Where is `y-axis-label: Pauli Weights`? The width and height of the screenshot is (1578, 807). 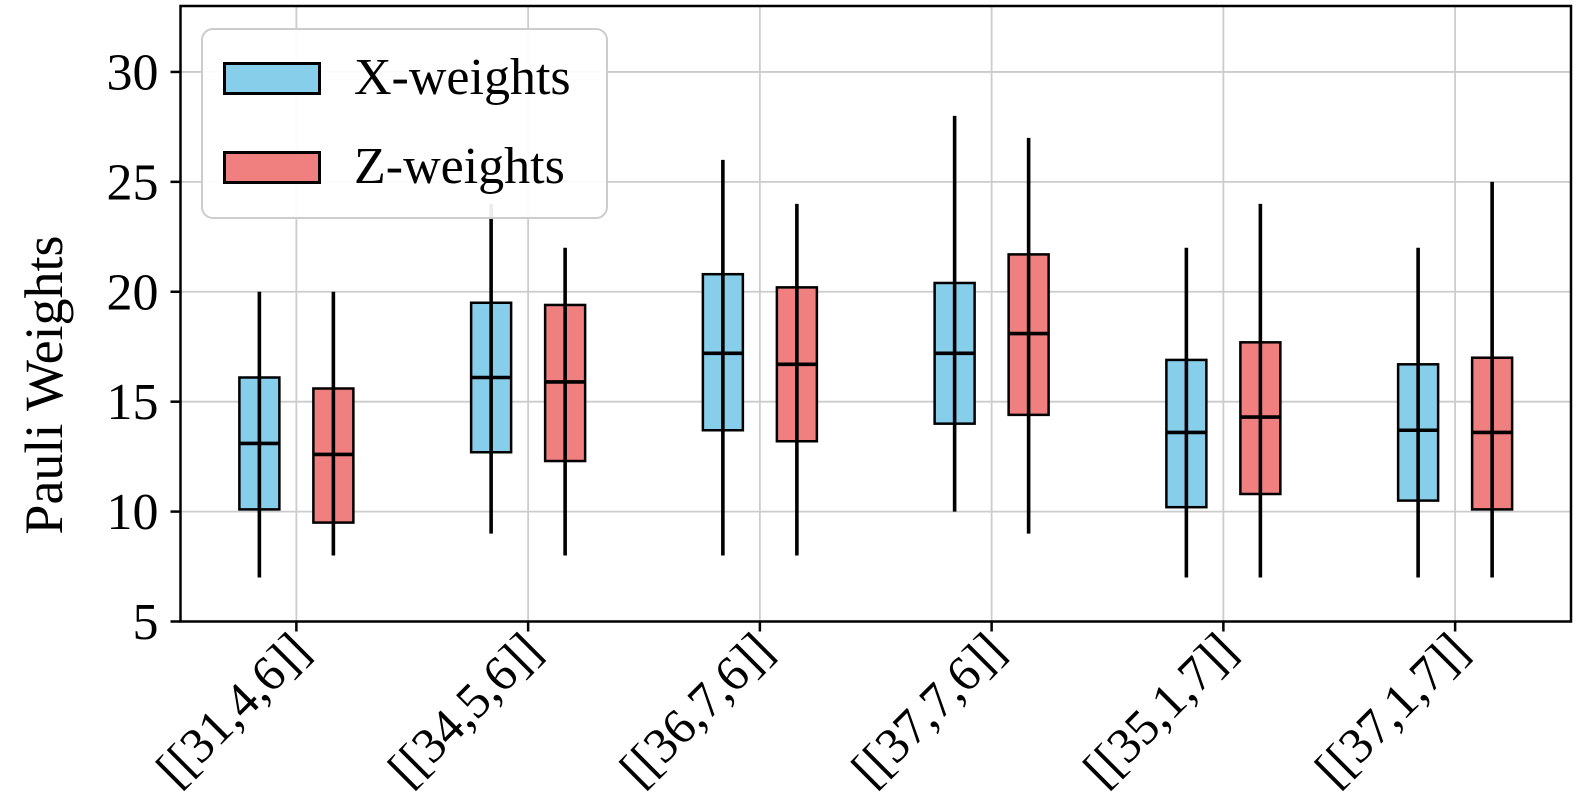 y-axis-label: Pauli Weights is located at coordinates (44, 385).